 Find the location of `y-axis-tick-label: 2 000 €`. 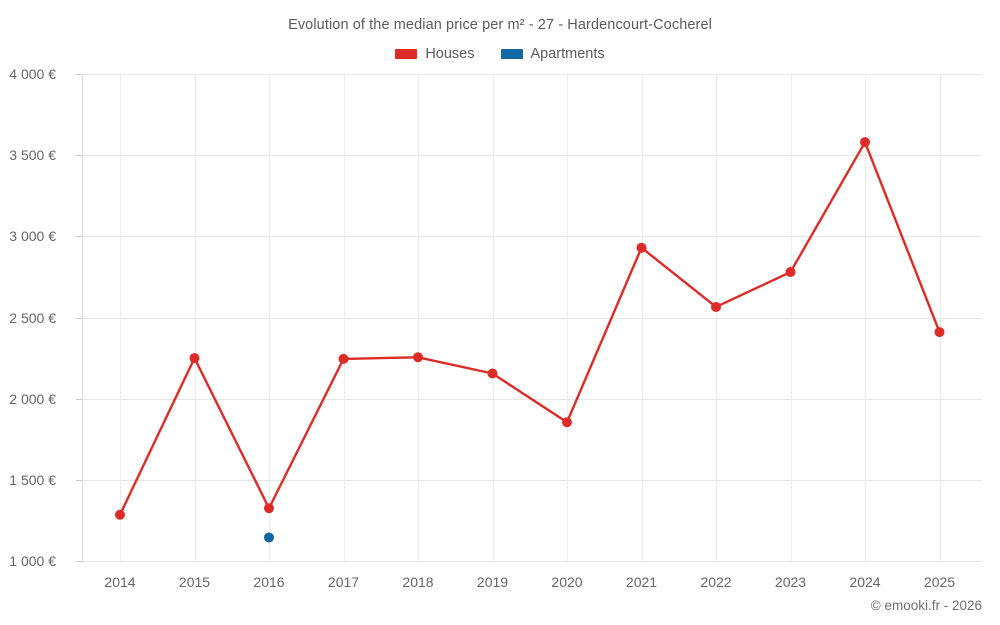

y-axis-tick-label: 2 000 € is located at coordinates (32, 398).